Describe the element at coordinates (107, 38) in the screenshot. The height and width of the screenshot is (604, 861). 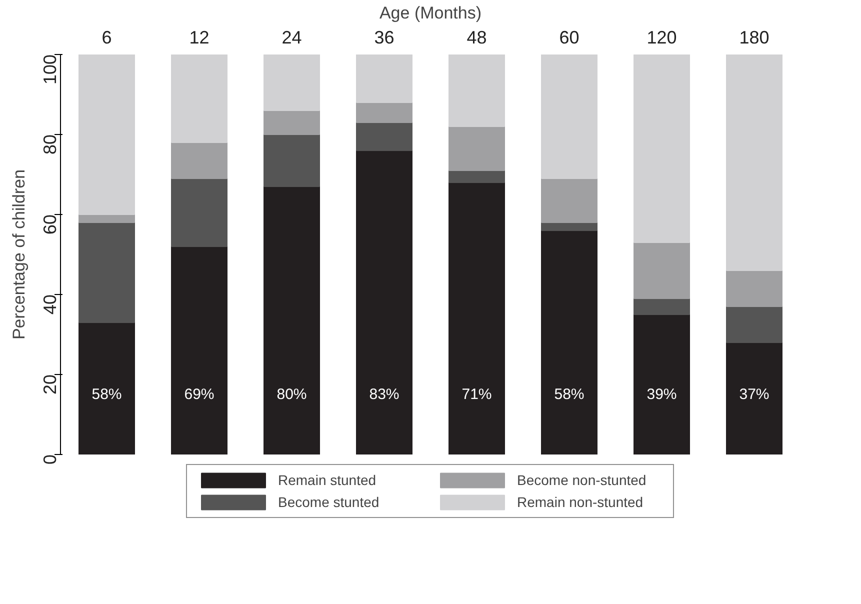
I see `x-tick-label: 6` at that location.